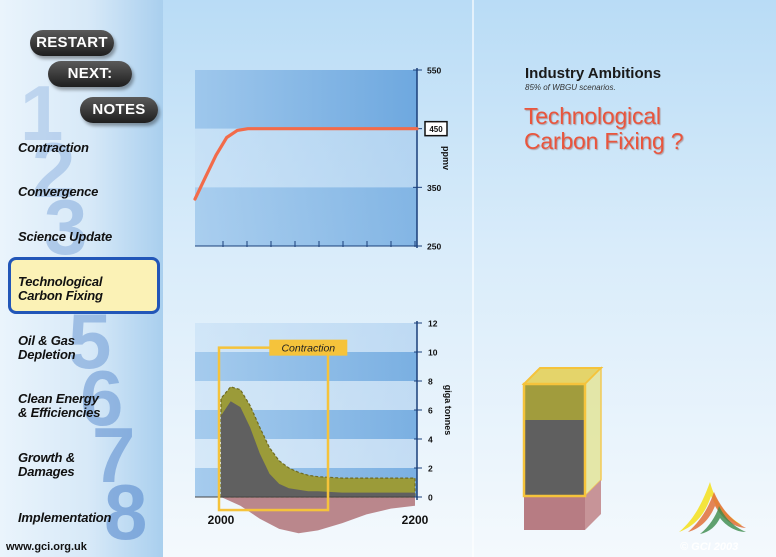  I want to click on nav-line-2: & Efficiencies, so click(59, 412).